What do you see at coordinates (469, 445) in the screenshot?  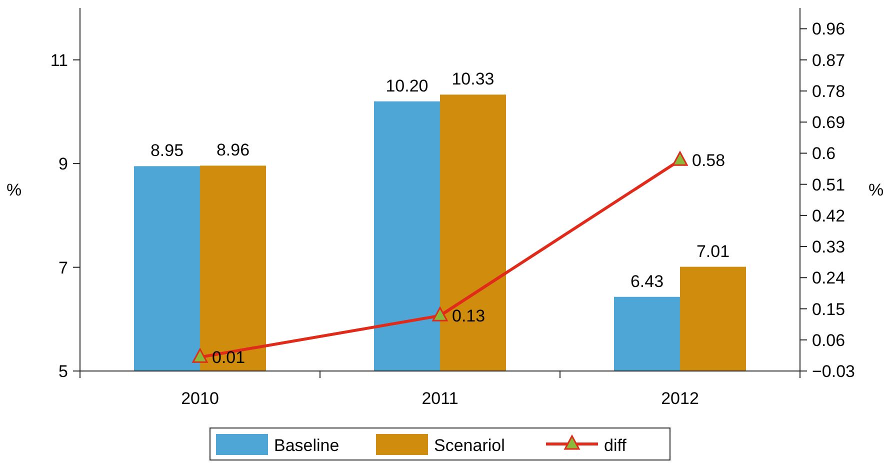 I see `legend-label: Scenariol` at bounding box center [469, 445].